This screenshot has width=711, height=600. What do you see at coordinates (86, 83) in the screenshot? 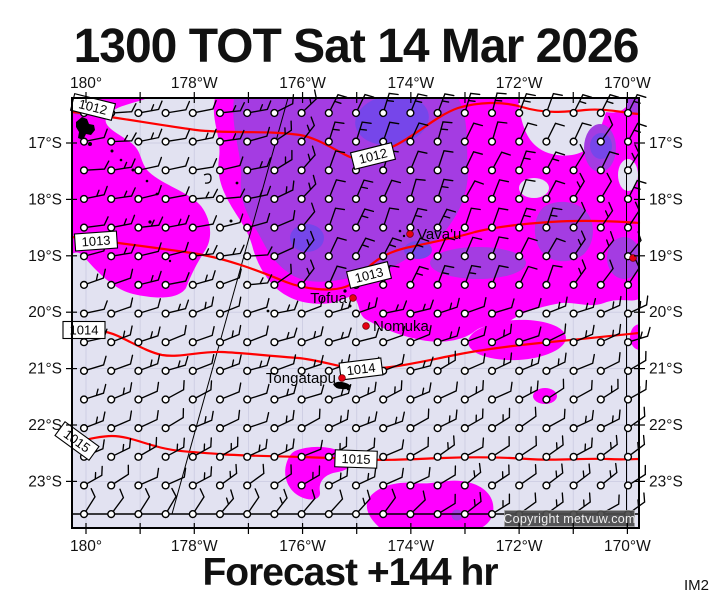
I see `lon-label-top: 180°` at bounding box center [86, 83].